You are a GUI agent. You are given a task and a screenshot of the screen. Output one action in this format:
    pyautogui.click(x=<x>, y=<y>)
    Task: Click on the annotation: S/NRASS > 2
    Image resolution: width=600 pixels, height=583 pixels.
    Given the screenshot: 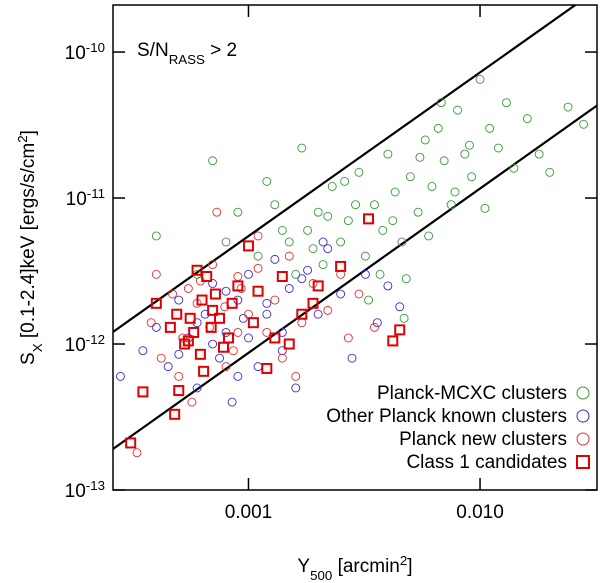 What is the action you would take?
    pyautogui.click(x=187, y=53)
    